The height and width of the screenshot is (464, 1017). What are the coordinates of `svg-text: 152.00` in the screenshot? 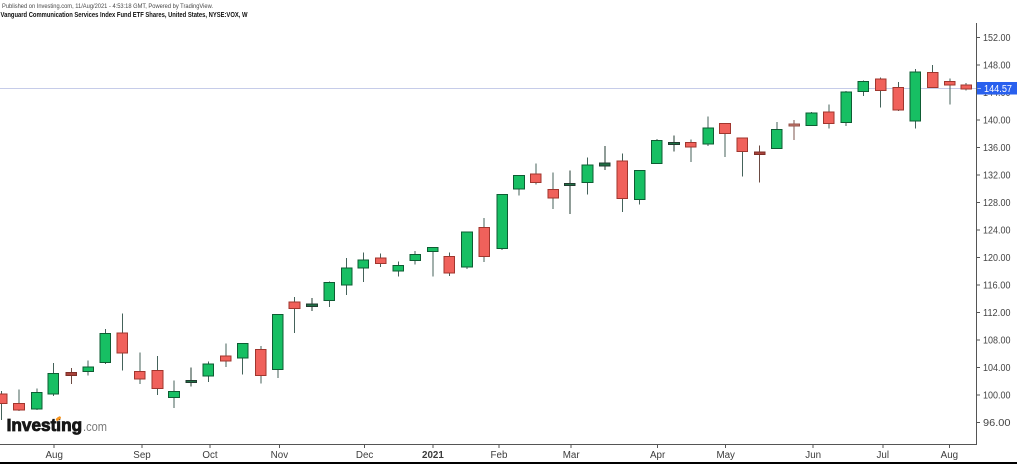 It's located at (997, 38).